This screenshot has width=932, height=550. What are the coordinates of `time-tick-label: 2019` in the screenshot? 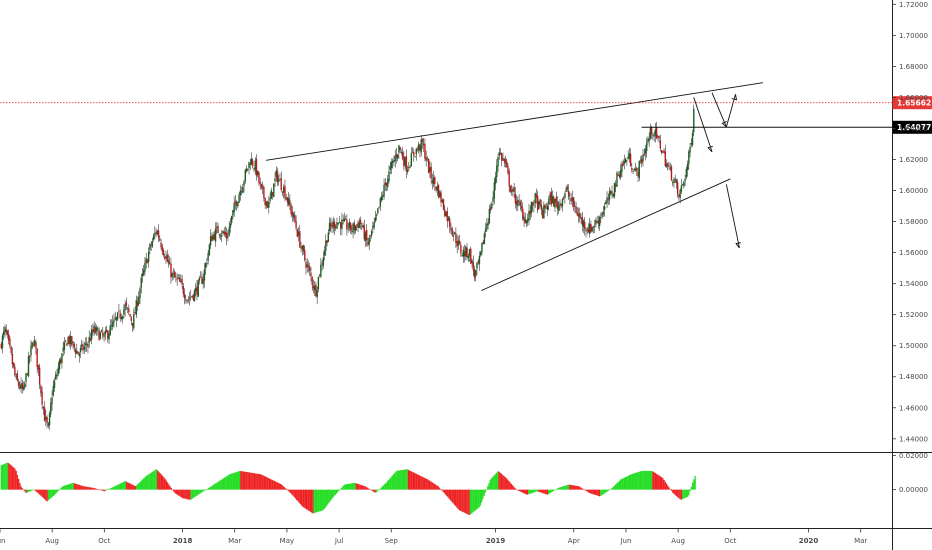 It's located at (496, 541).